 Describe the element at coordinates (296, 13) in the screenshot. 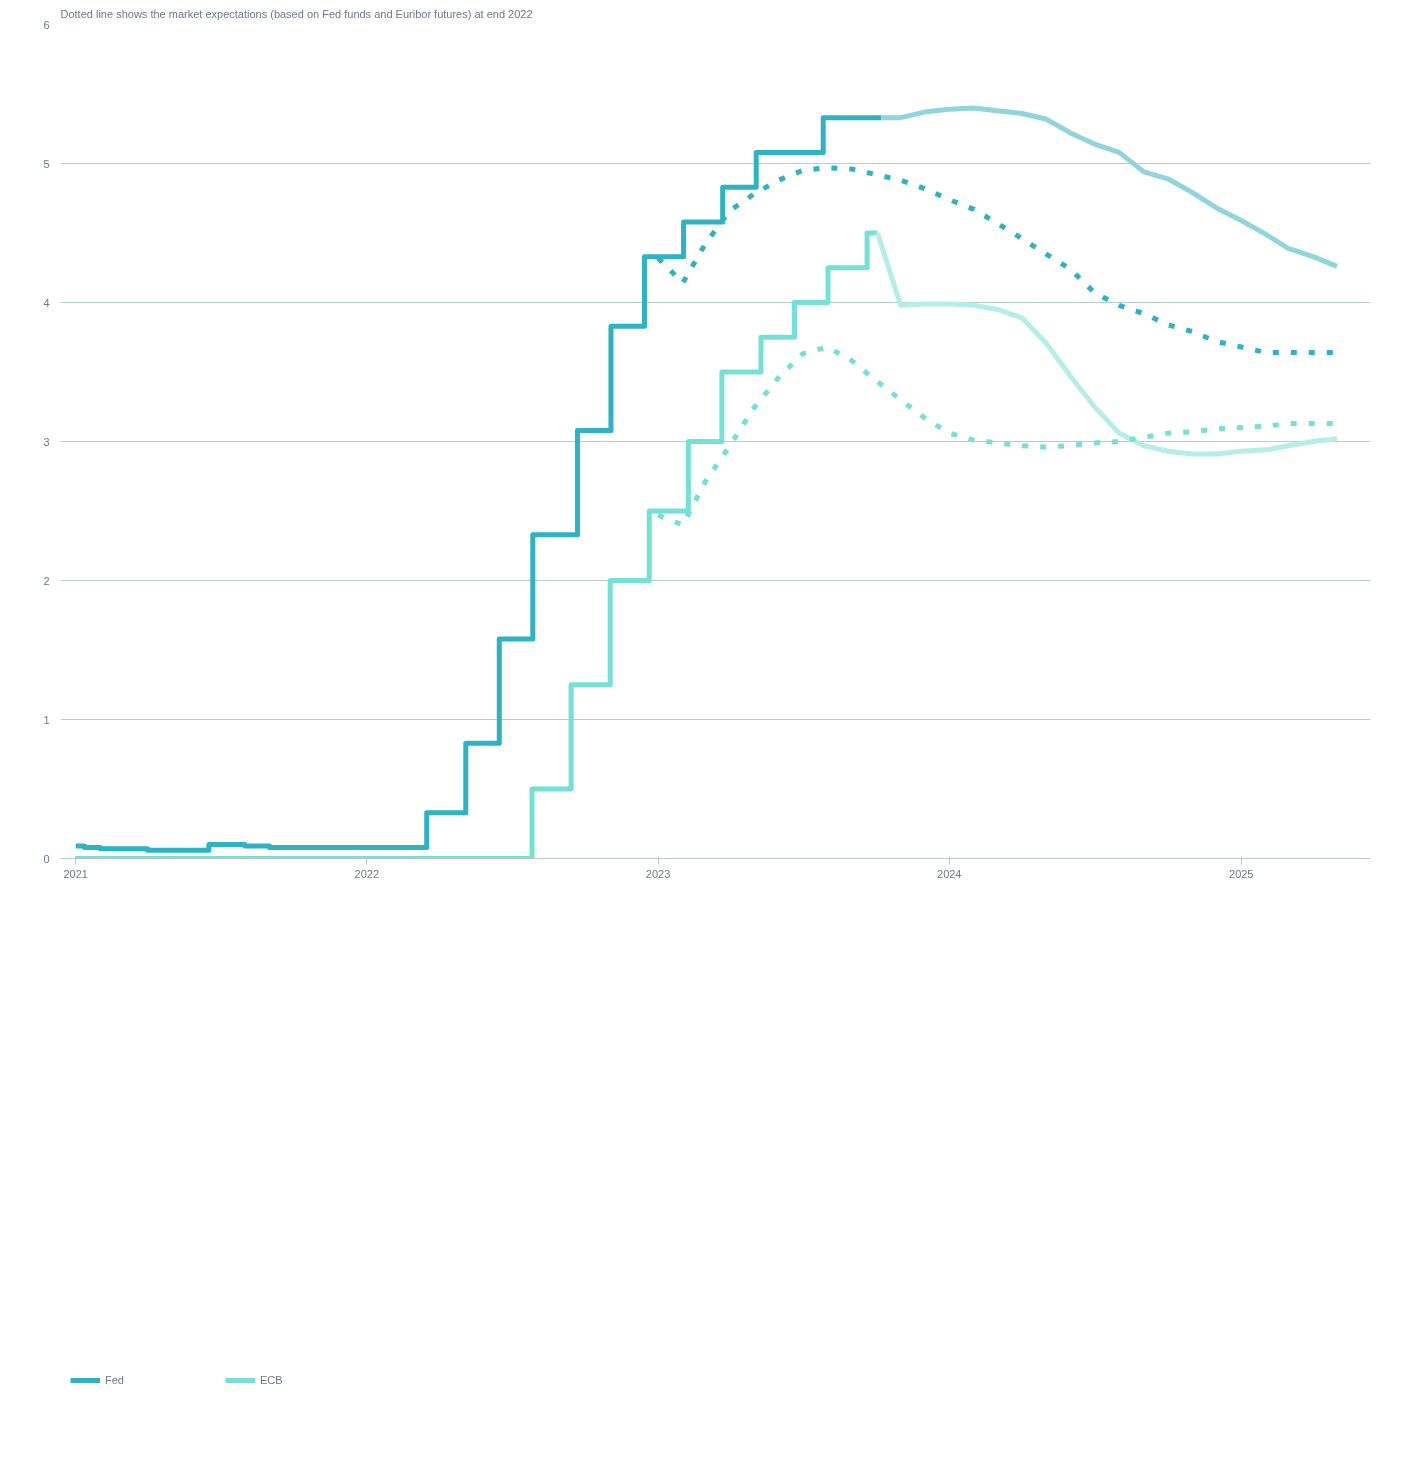

I see `chart-subtitle: Dotted line shows the market expectations (based on Fed funds and Euribor futures) at end 2022` at that location.